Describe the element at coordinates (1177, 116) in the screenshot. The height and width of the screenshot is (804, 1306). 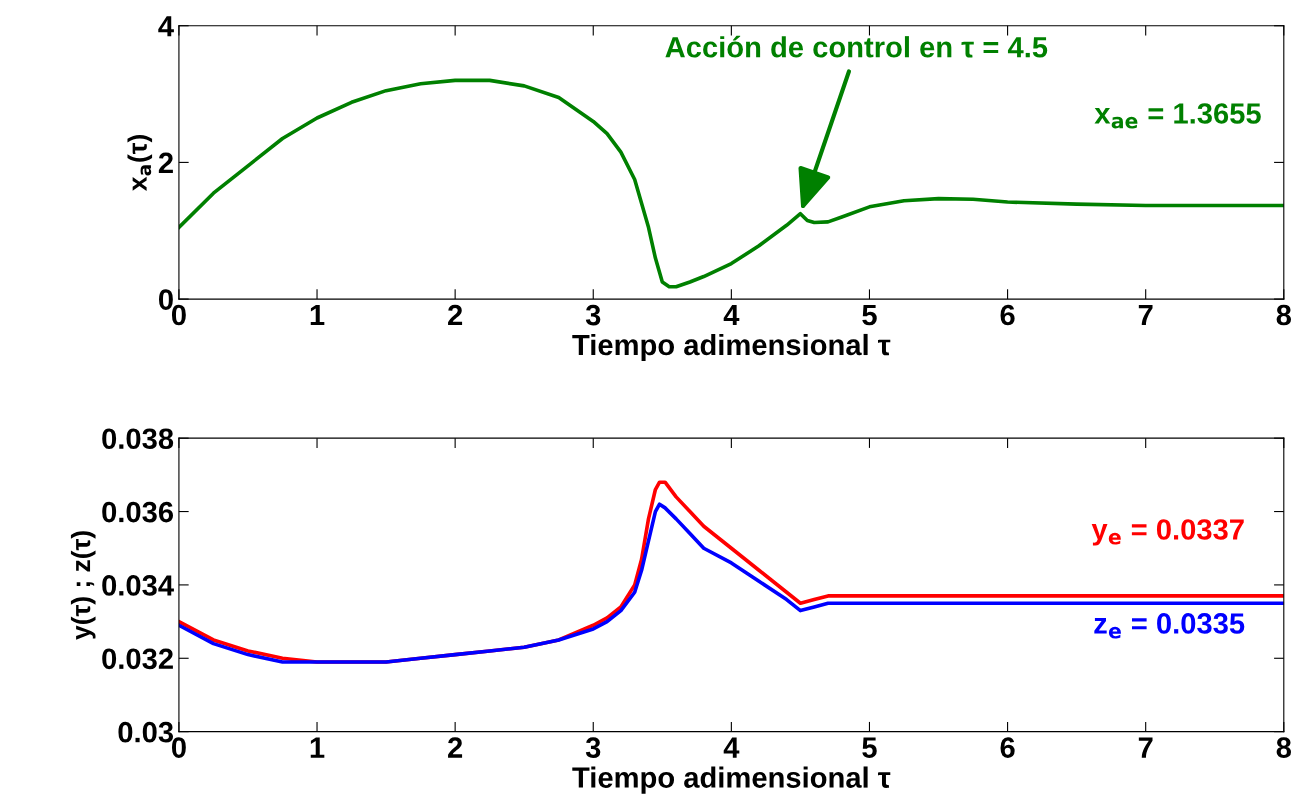
I see `annotation: x$_{ae}$ = 1.3655` at that location.